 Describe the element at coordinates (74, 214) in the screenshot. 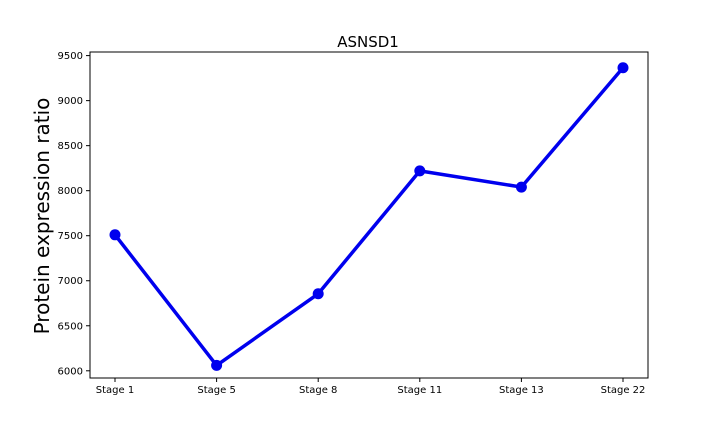

I see `y-axis-ticks: 6000 6500 7000 7500 8000 8500 9000 9500` at that location.